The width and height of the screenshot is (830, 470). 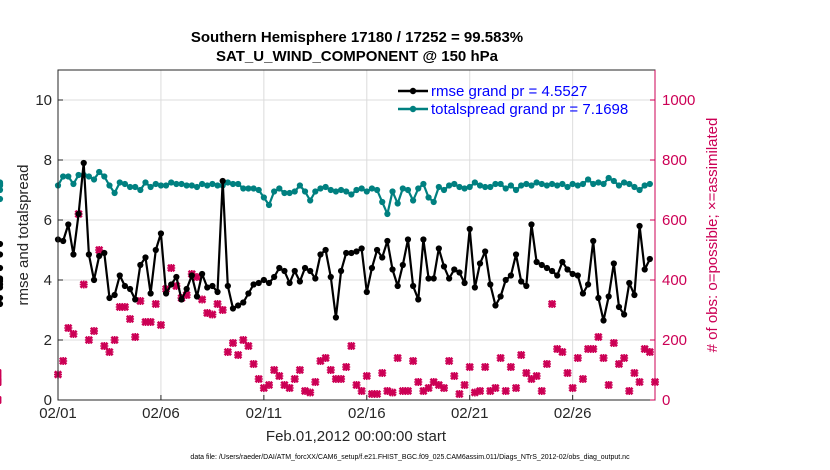 What do you see at coordinates (712, 235) in the screenshot?
I see `y-axis-right-label: # of obs: o=possible; ×=assimilated` at bounding box center [712, 235].